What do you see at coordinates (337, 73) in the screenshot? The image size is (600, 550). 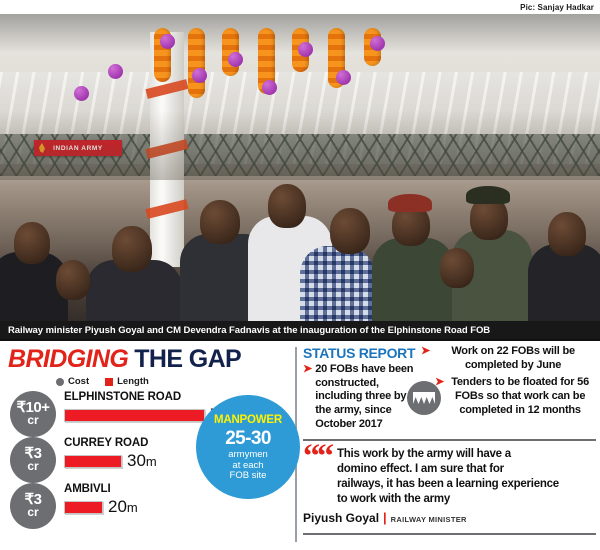 I see `marigold-garlands` at bounding box center [337, 73].